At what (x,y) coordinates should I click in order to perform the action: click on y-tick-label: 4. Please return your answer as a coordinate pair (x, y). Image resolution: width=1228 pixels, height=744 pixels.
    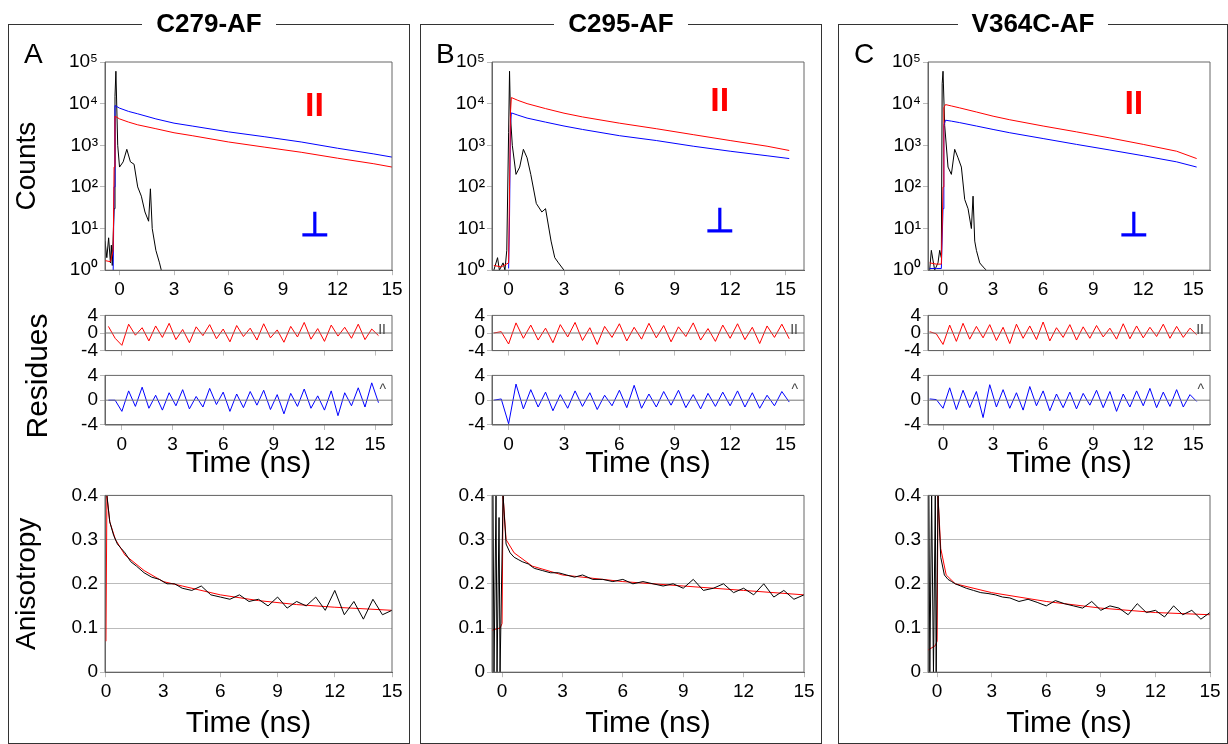
    Looking at the image, I should click on (93, 374).